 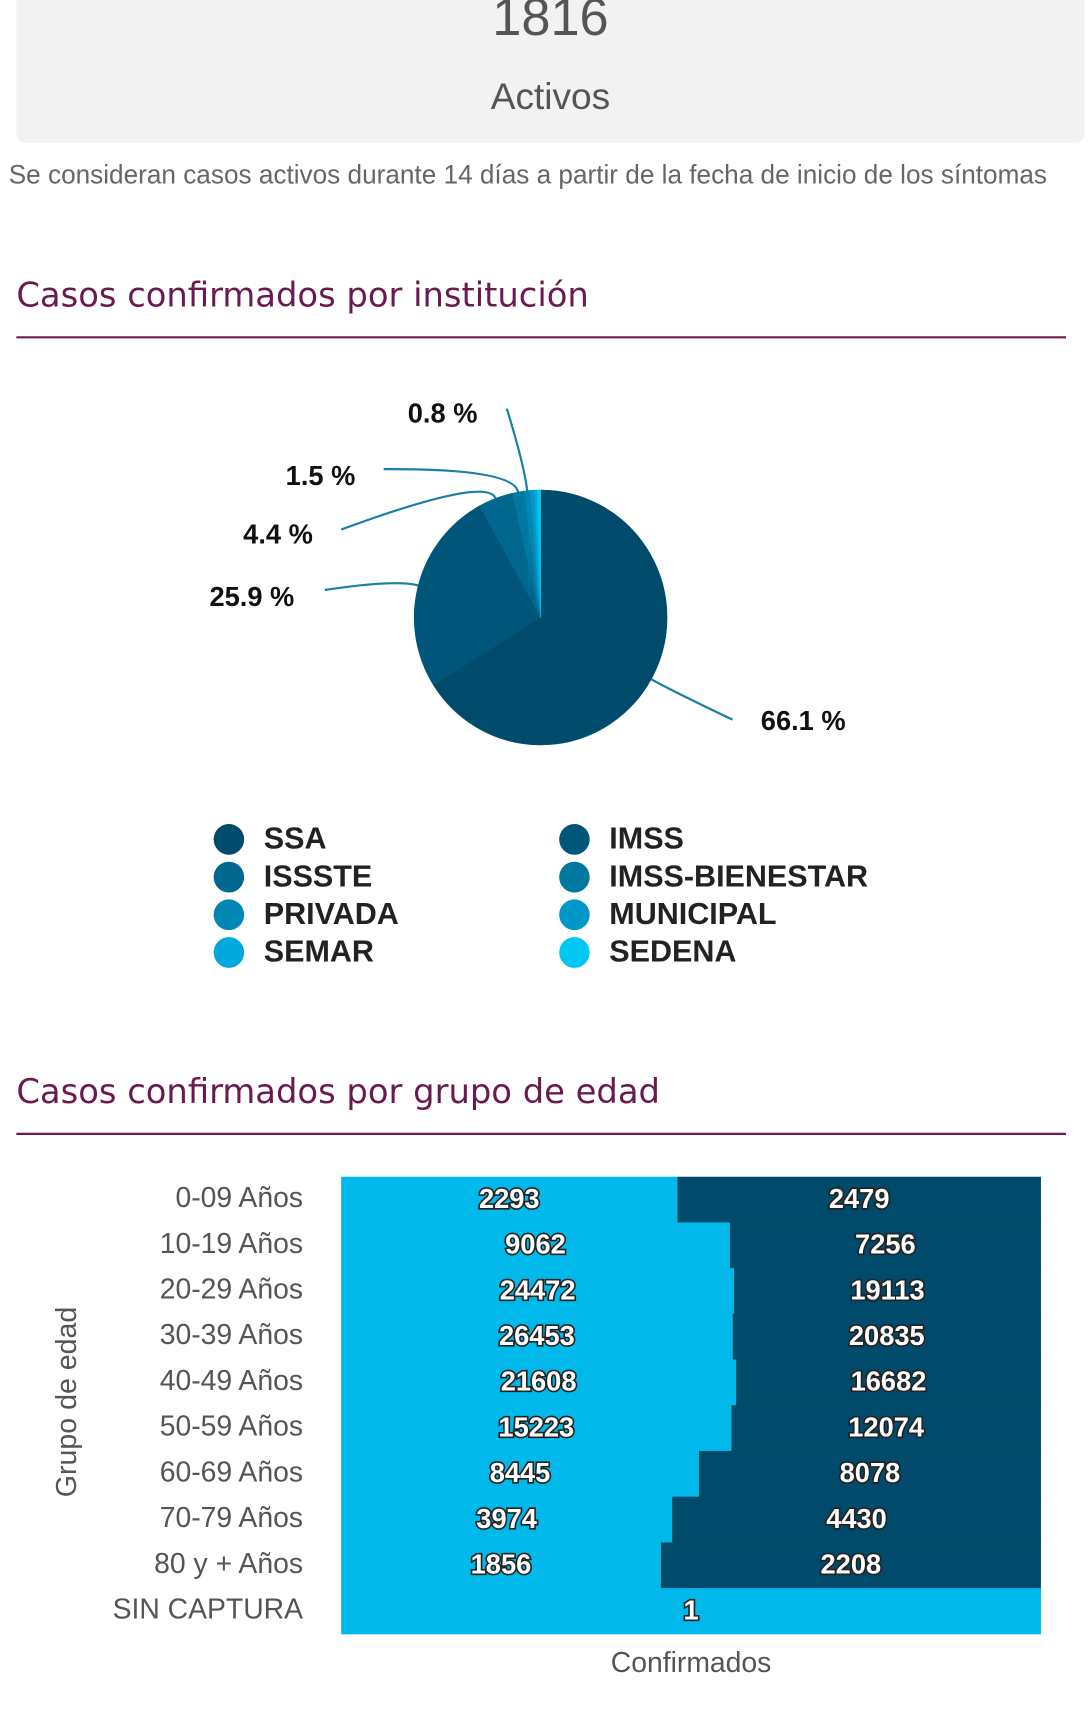 I want to click on data-label: 7256, so click(x=885, y=1244).